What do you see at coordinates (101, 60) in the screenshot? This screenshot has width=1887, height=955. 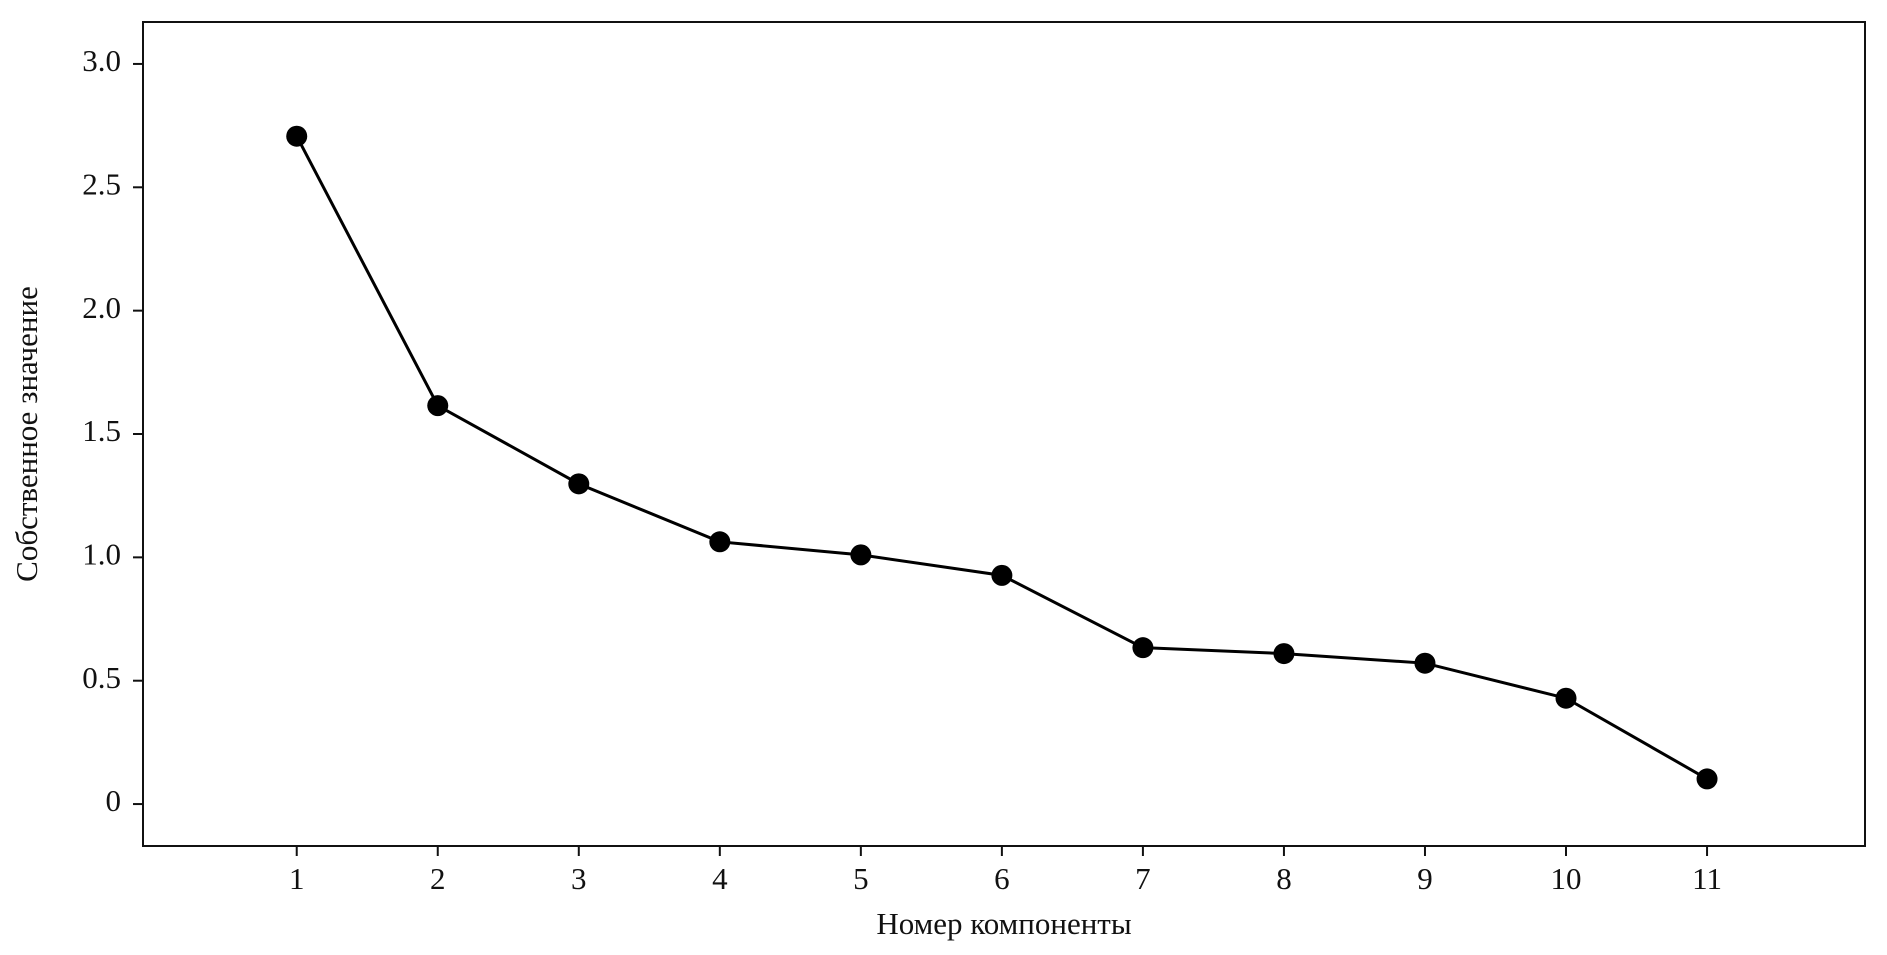 I see `y-tick-label: 3.0` at bounding box center [101, 60].